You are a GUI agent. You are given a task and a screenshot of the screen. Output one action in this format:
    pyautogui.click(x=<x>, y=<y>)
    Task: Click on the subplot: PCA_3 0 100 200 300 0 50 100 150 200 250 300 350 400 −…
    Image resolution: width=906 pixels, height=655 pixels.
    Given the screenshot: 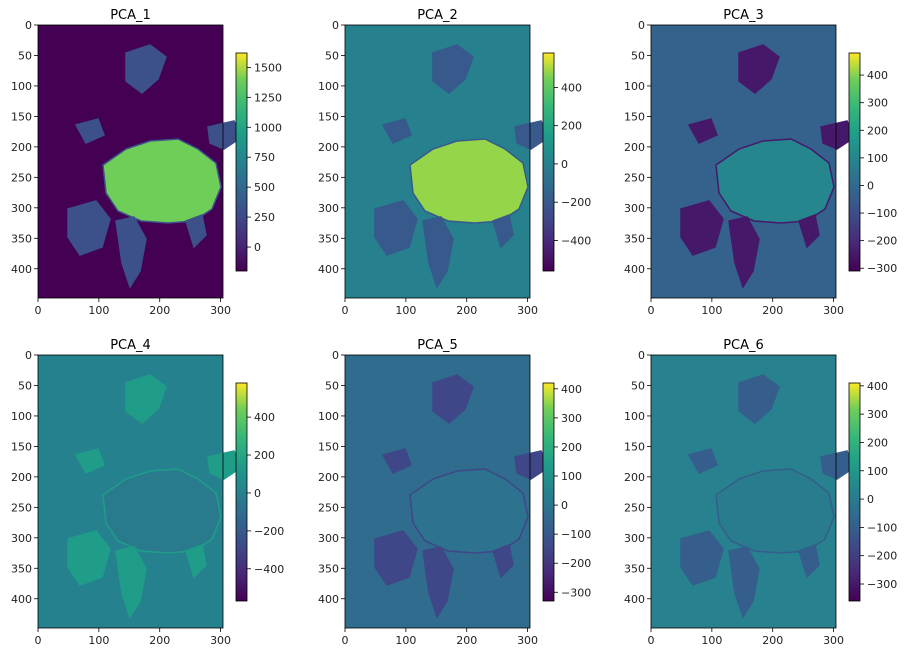 What is the action you would take?
    pyautogui.click(x=760, y=162)
    